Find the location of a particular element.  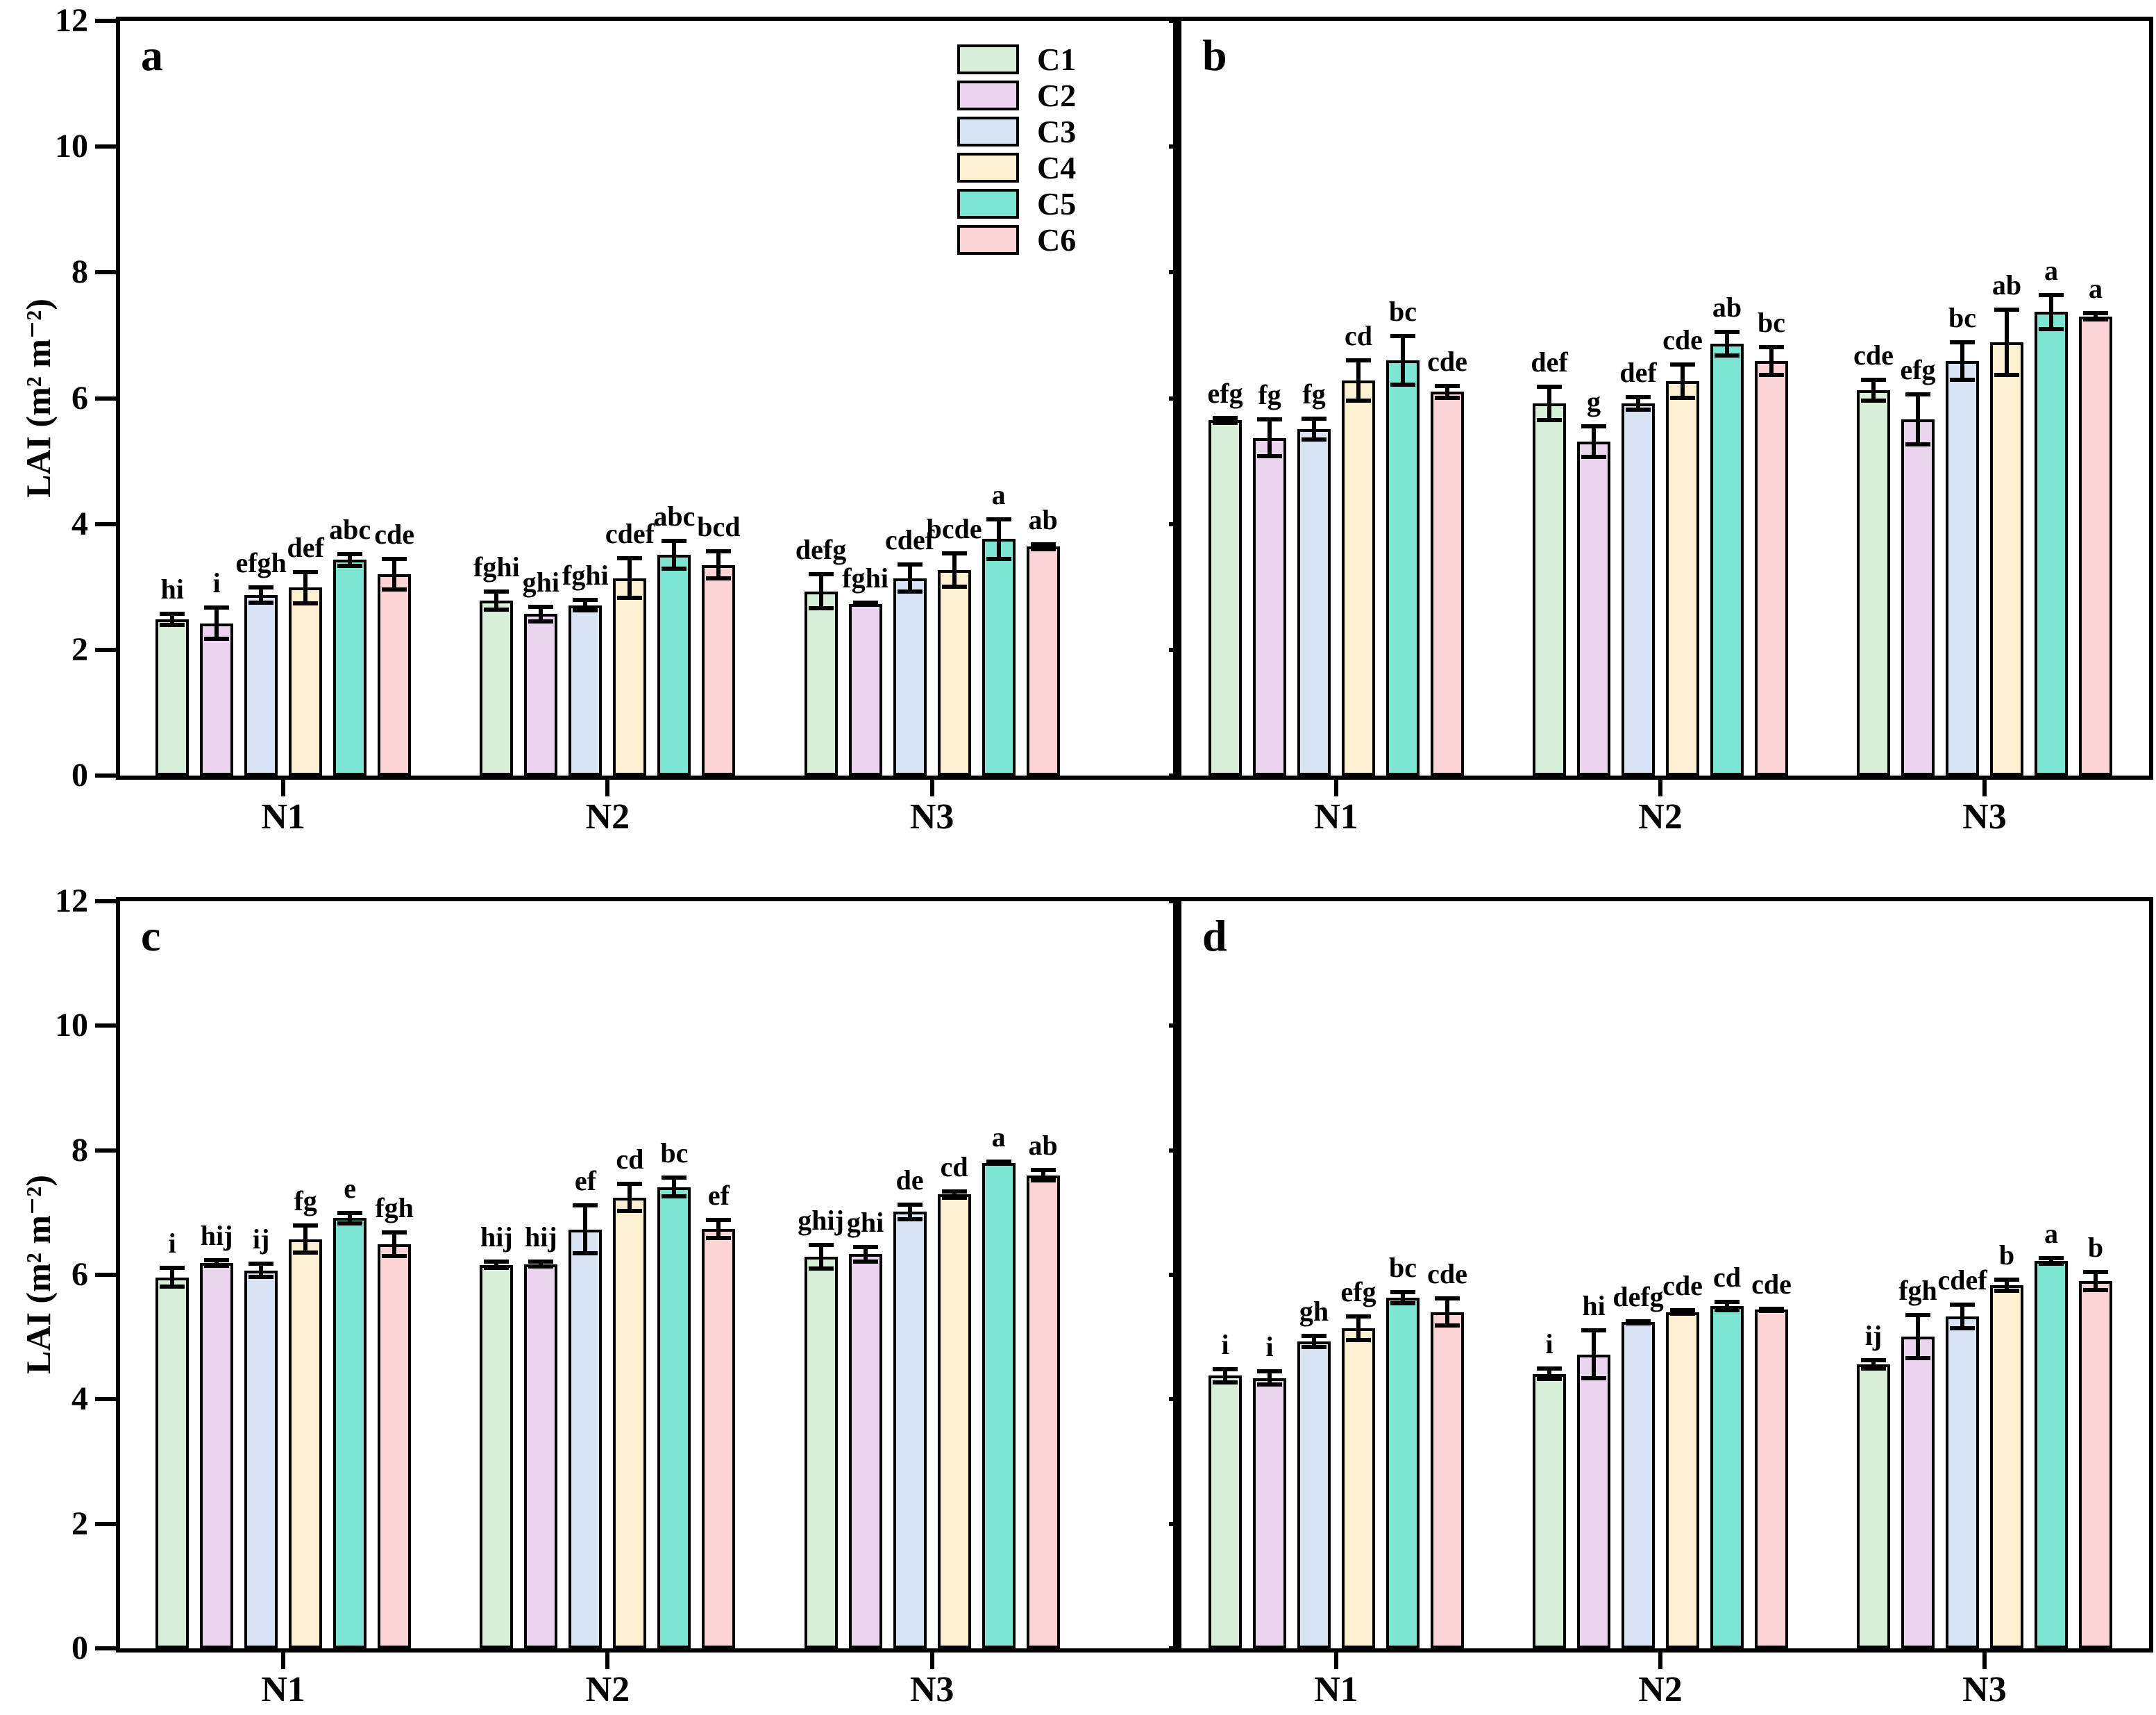

bar-a-N2-C2 is located at coordinates (541, 695).